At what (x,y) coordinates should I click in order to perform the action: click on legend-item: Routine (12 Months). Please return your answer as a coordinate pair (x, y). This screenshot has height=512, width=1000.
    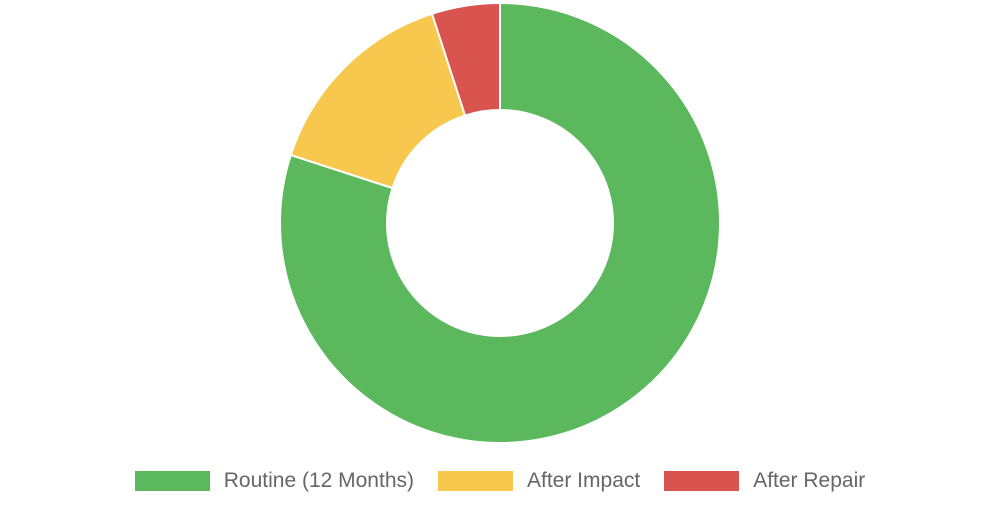
    Looking at the image, I should click on (274, 481).